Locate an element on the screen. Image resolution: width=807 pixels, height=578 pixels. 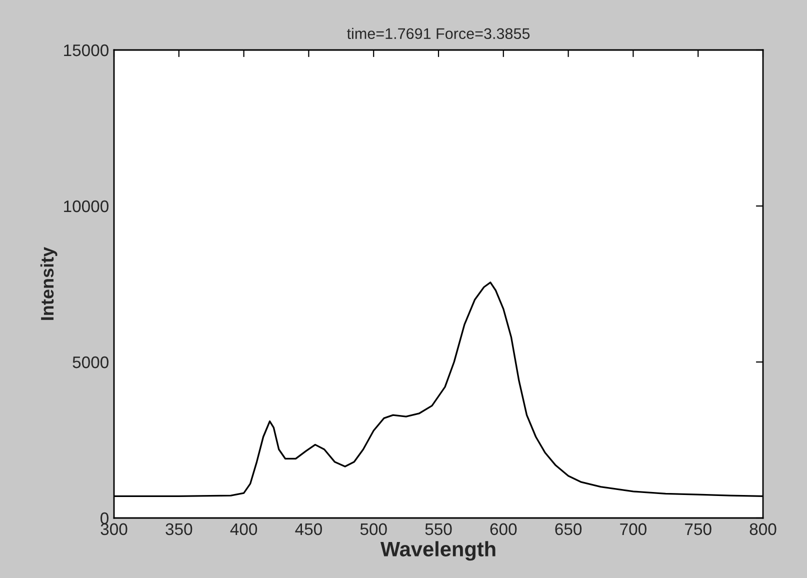
x-axis-title: Wavelength is located at coordinates (438, 551).